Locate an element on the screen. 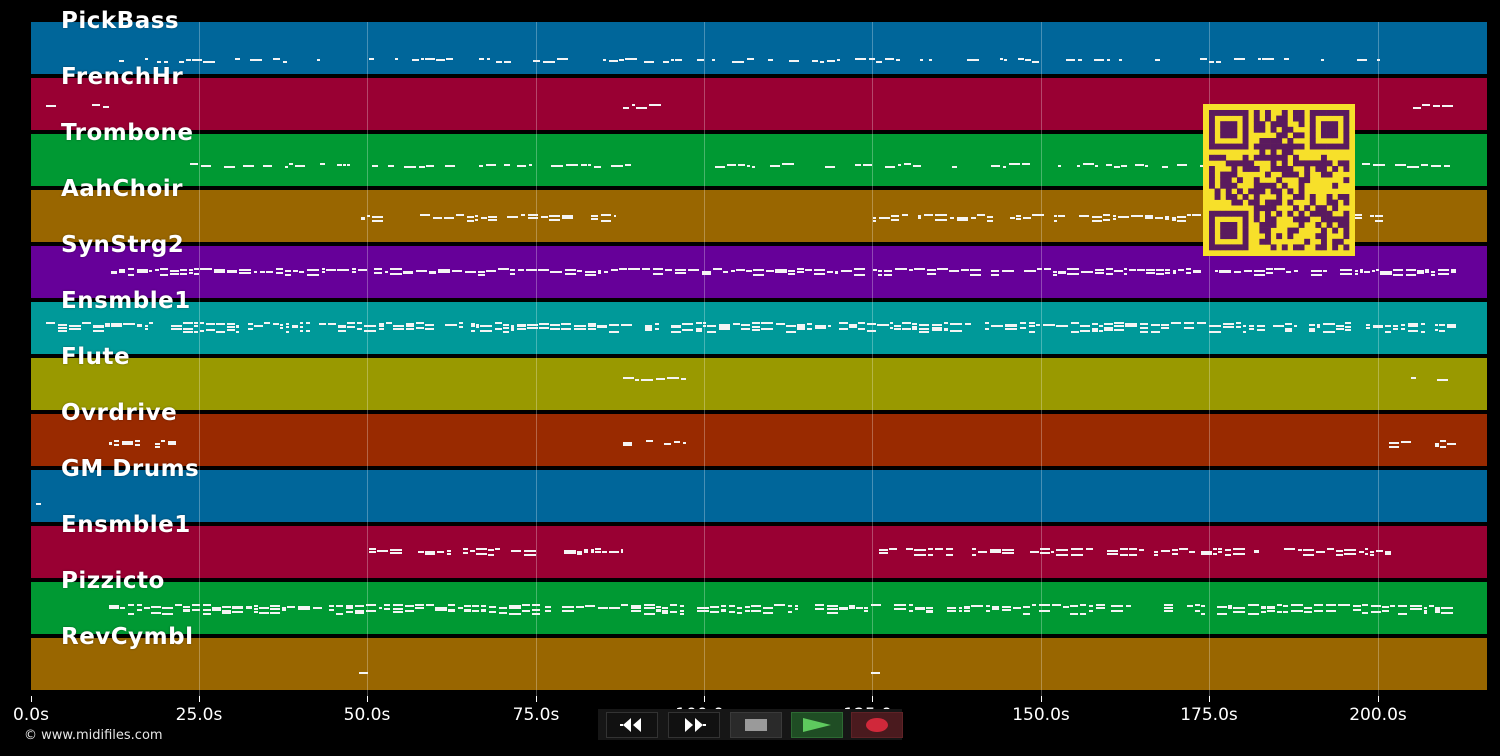  stop-icon is located at coordinates (756, 725).